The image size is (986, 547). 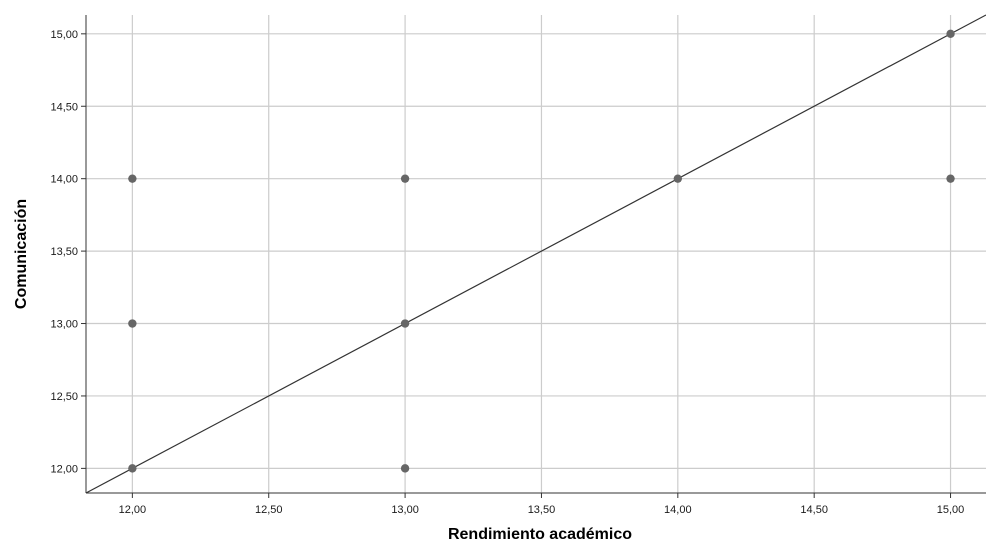 I want to click on y-tick-label: 15,00, so click(x=64, y=35).